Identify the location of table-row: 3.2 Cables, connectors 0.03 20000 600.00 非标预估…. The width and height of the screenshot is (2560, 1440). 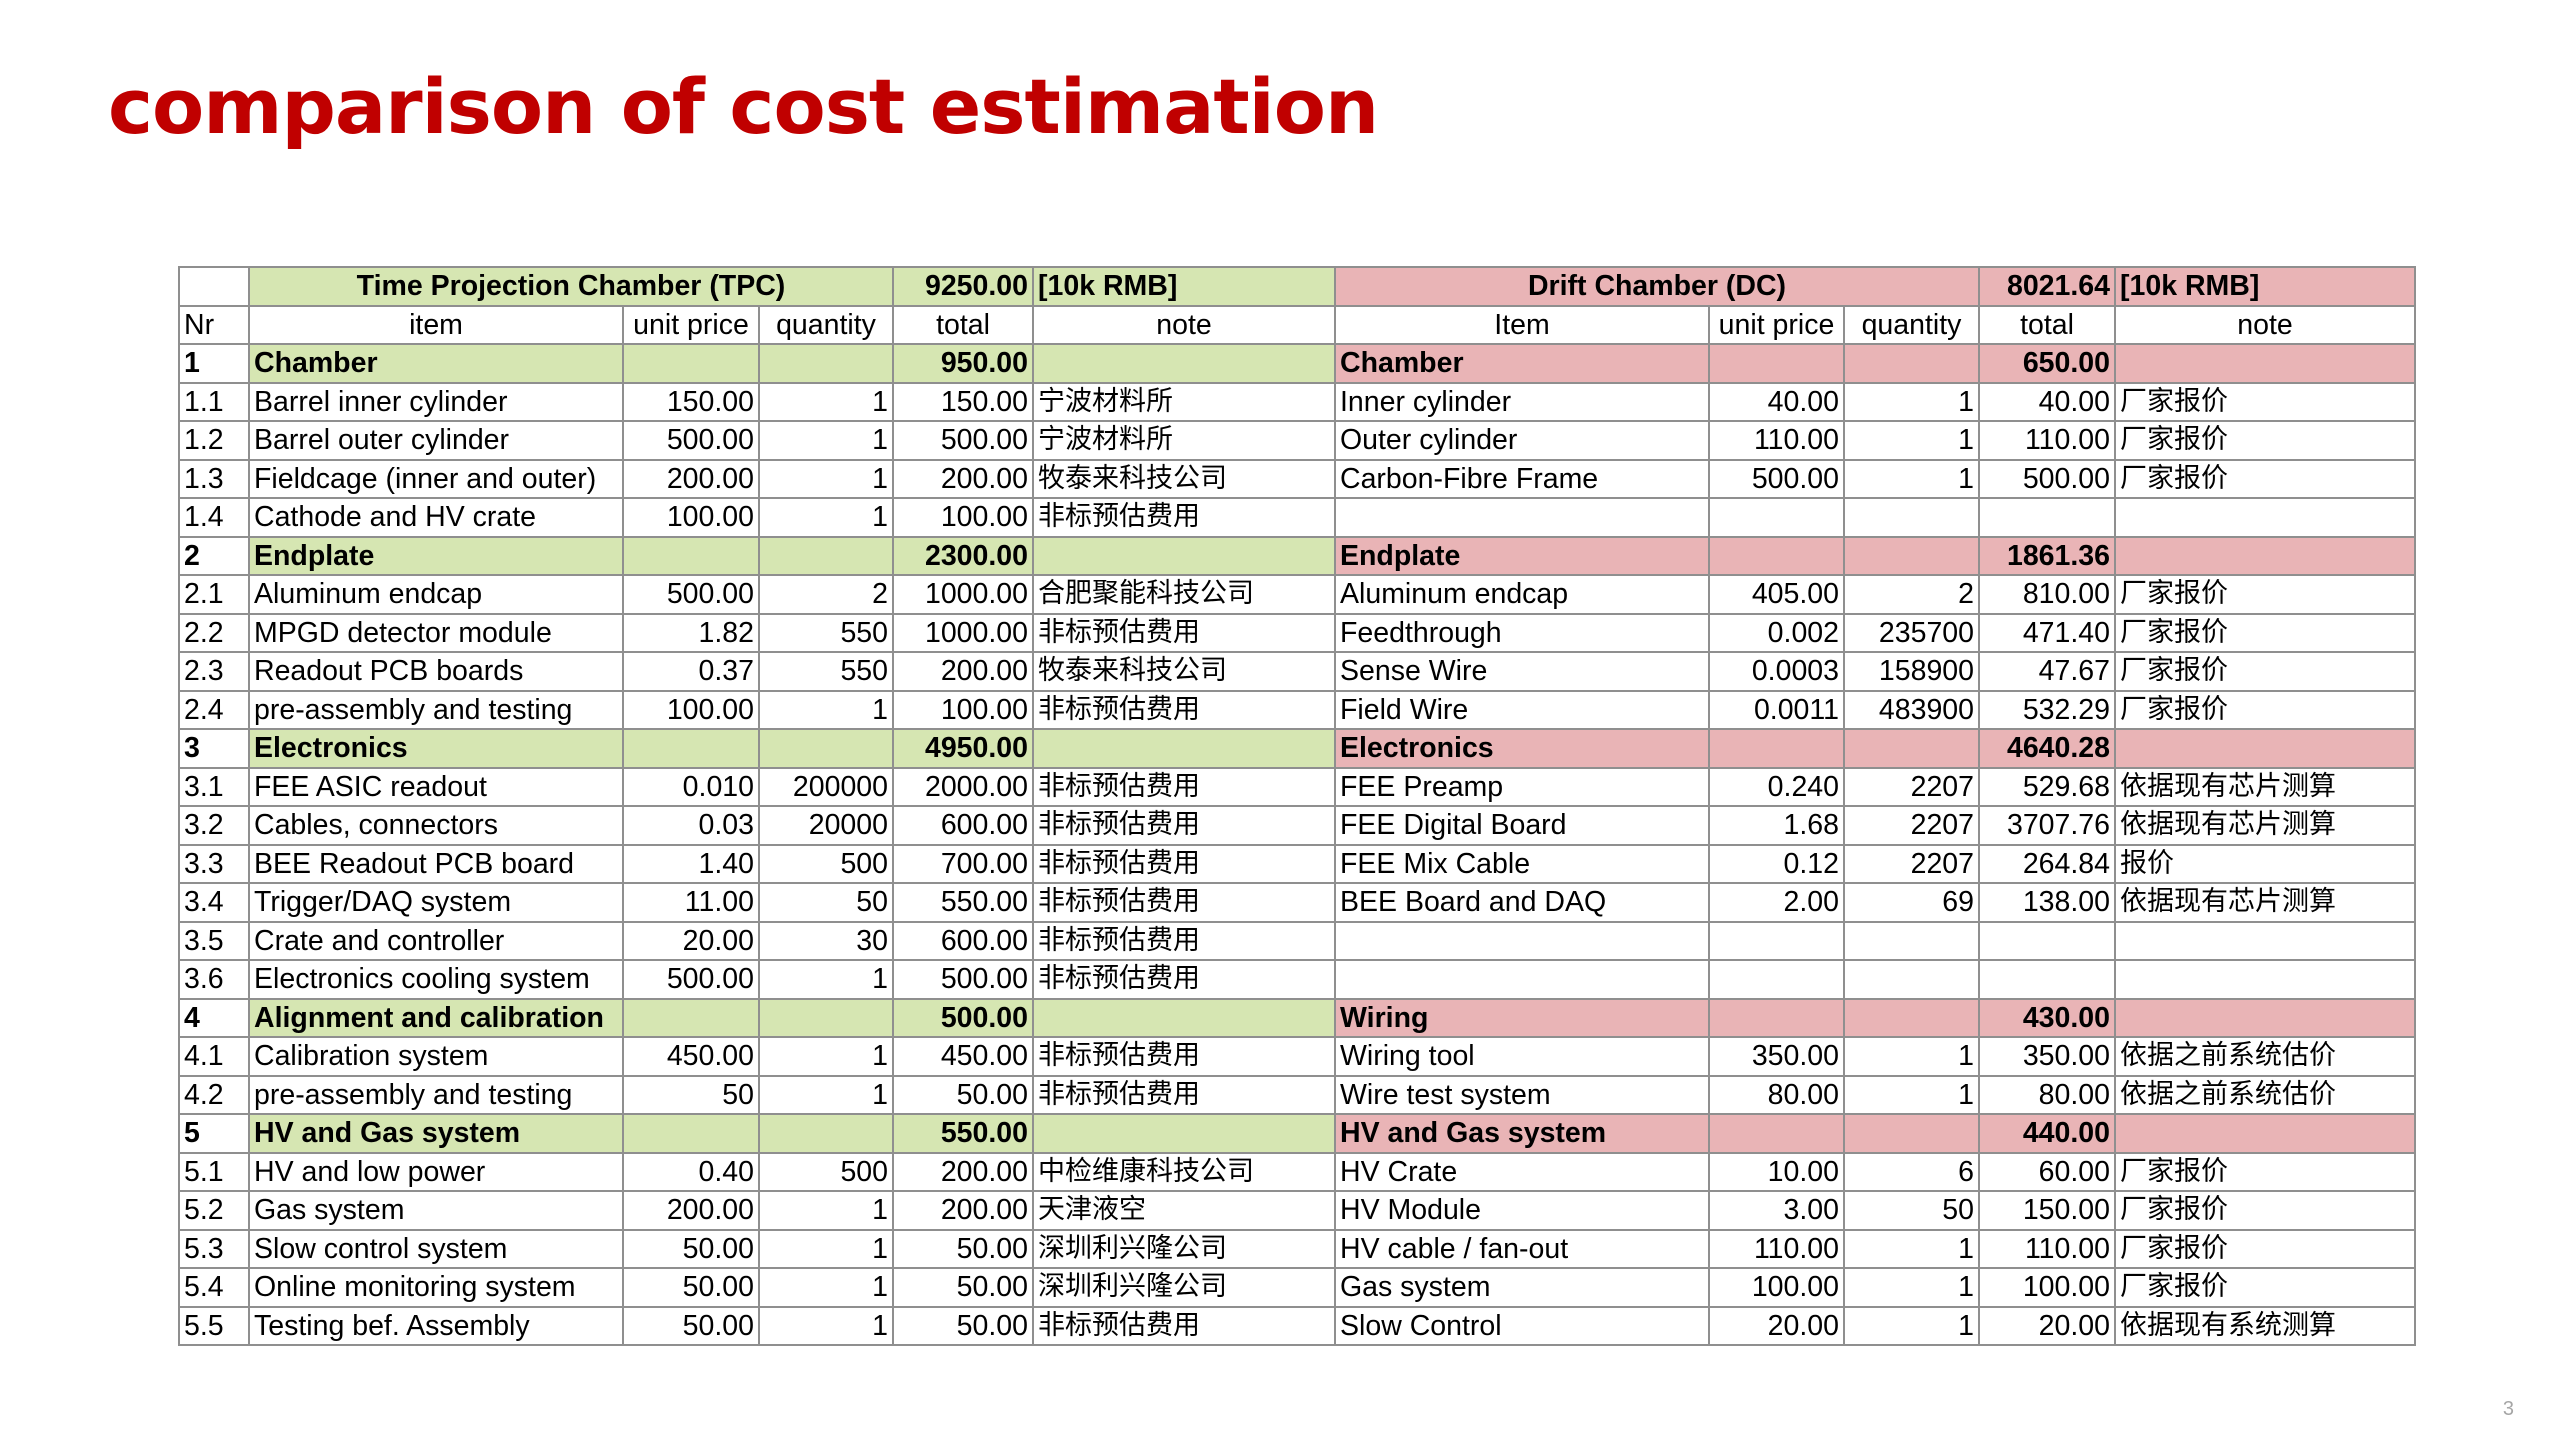
(1297, 825).